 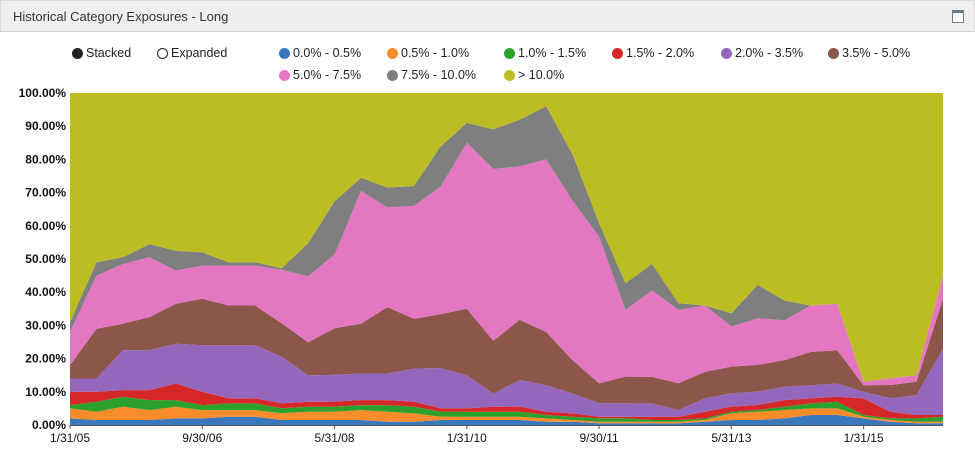 What do you see at coordinates (45, 226) in the screenshot?
I see `y-tick-label: 60.00%` at bounding box center [45, 226].